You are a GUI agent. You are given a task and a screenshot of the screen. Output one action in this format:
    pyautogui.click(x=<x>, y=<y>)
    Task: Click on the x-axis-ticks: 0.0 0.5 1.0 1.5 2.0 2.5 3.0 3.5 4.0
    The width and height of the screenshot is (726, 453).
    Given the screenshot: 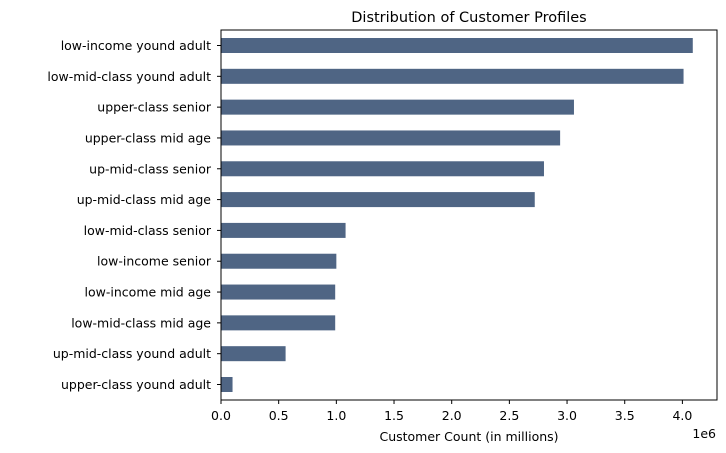 What is the action you would take?
    pyautogui.click(x=451, y=411)
    